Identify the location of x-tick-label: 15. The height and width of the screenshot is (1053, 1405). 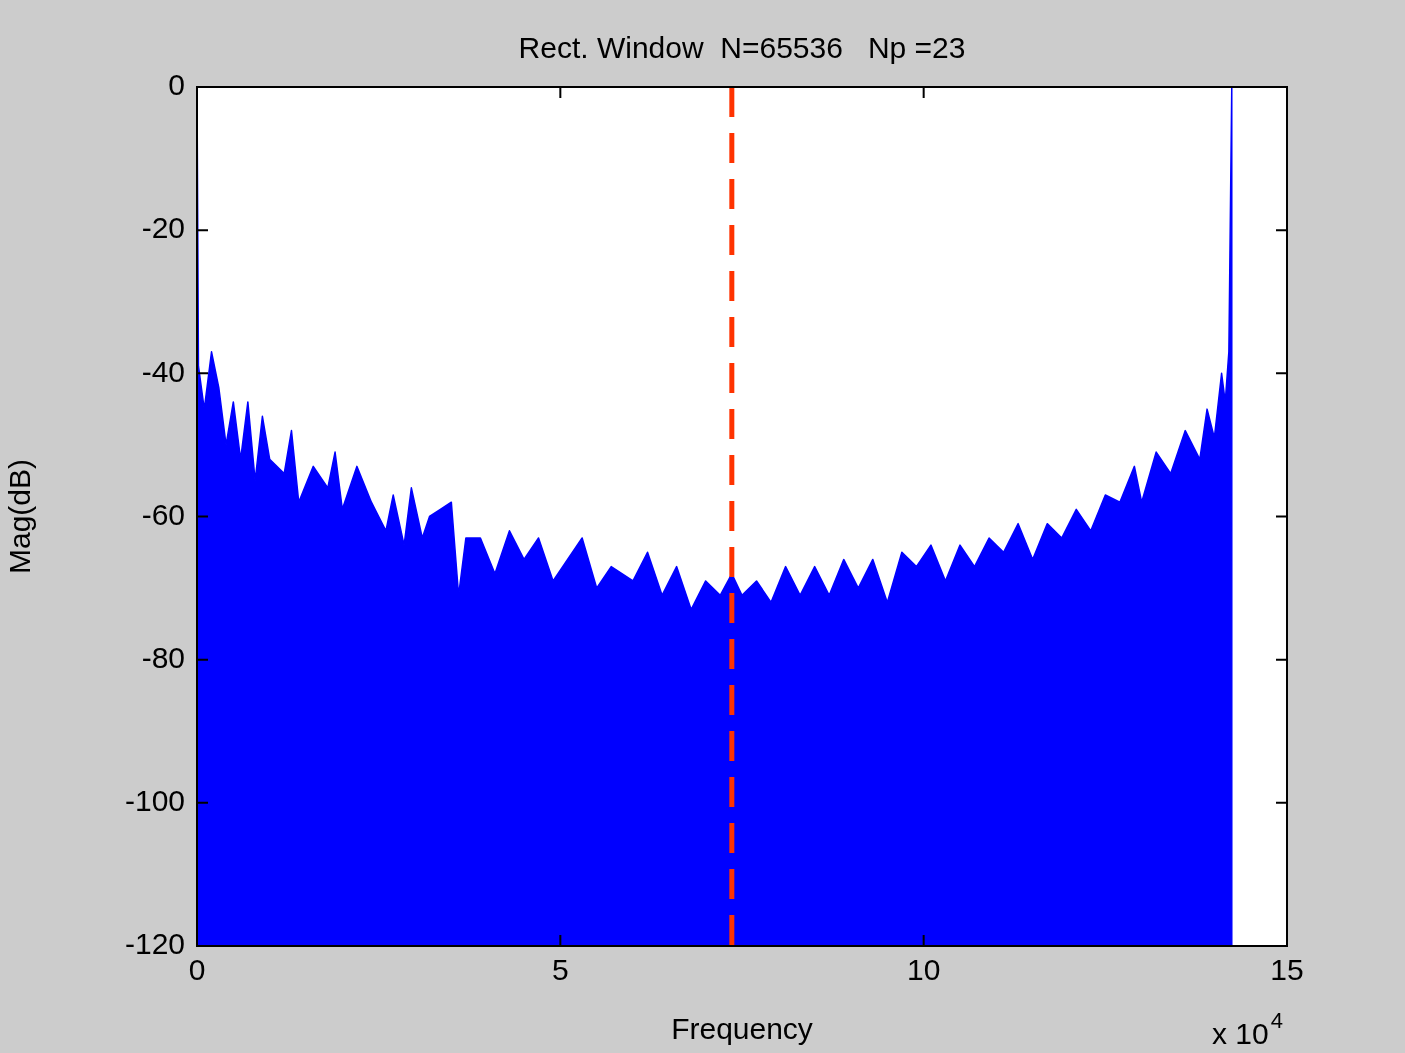
(1287, 970).